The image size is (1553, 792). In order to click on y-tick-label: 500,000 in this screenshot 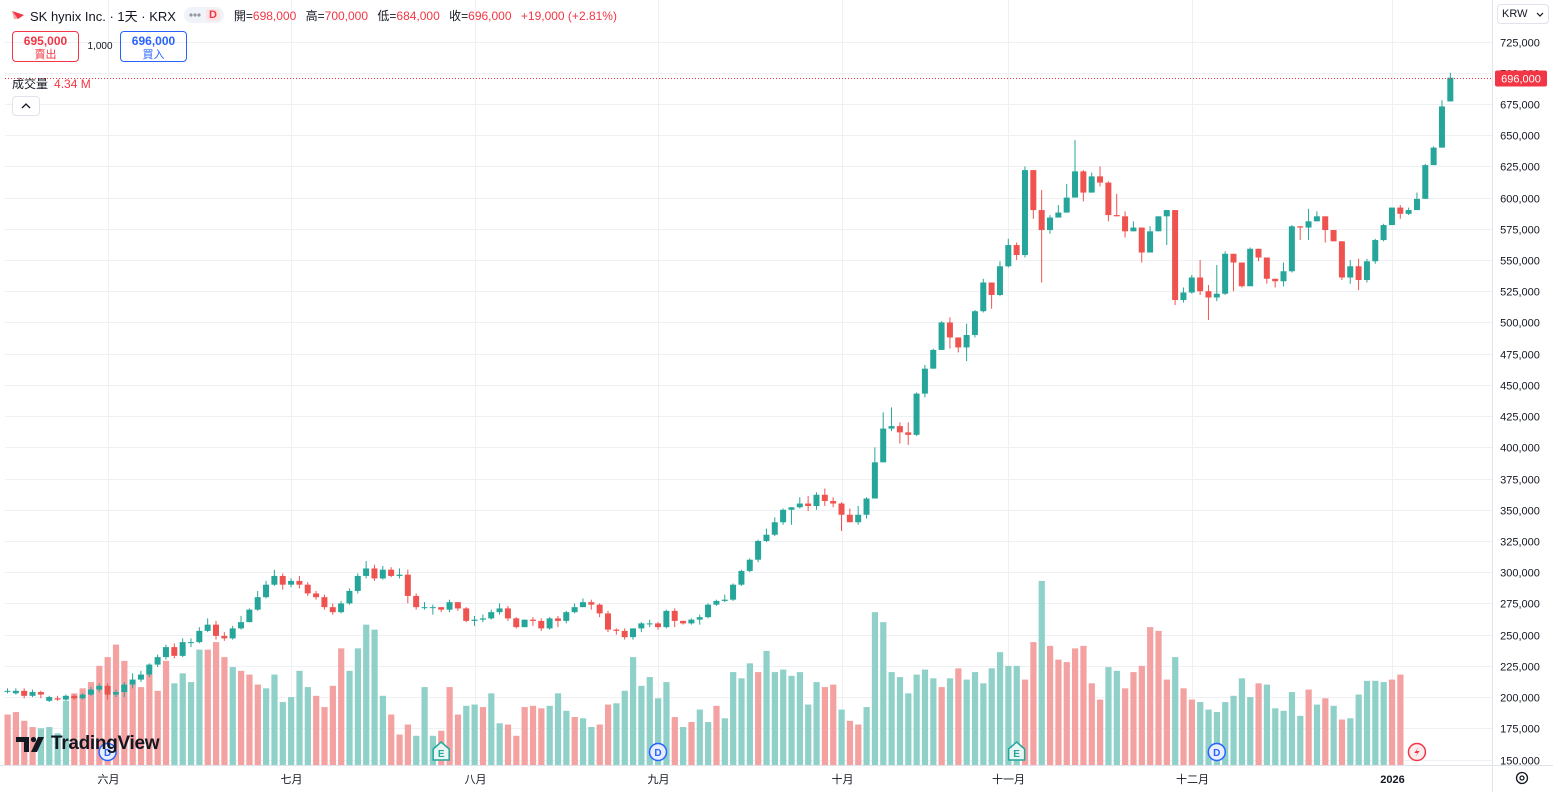, I will do `click(1520, 324)`.